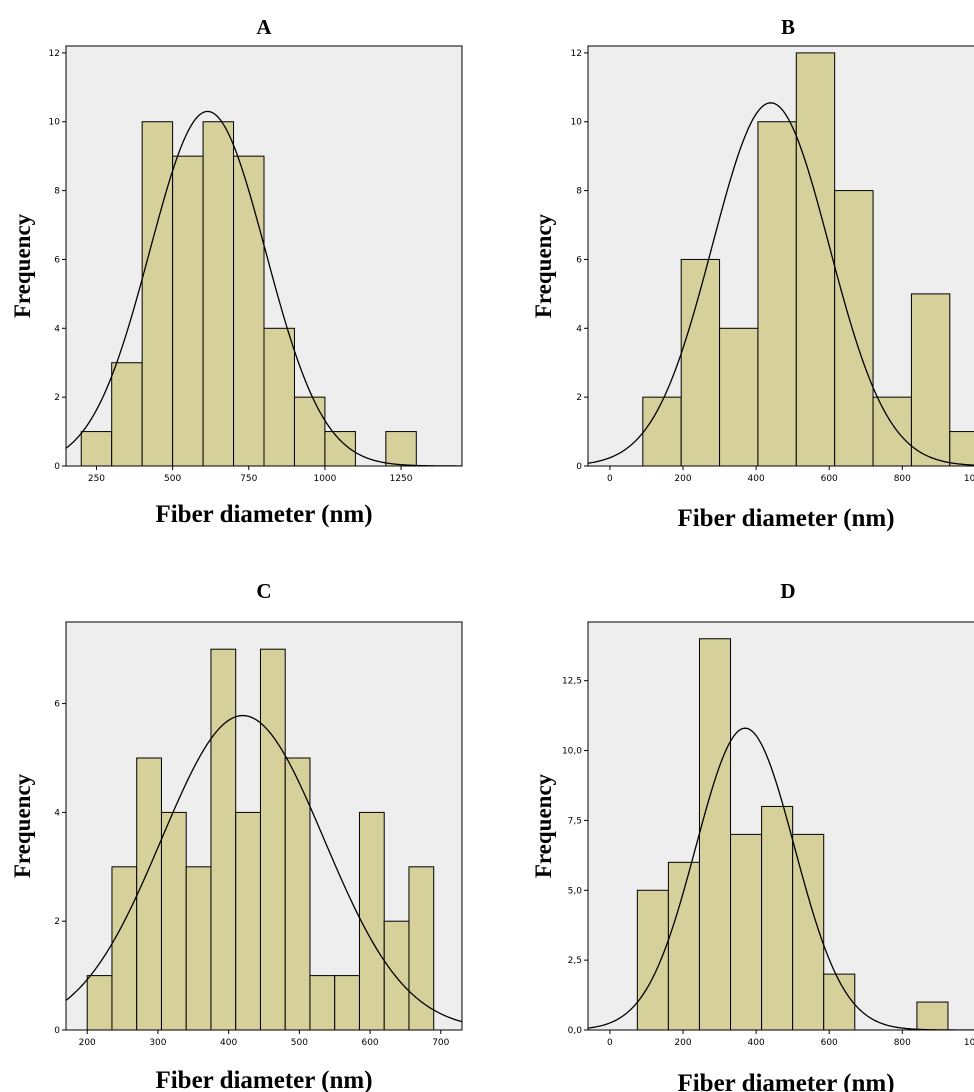  I want to click on x-tick-label: 700, so click(440, 1043).